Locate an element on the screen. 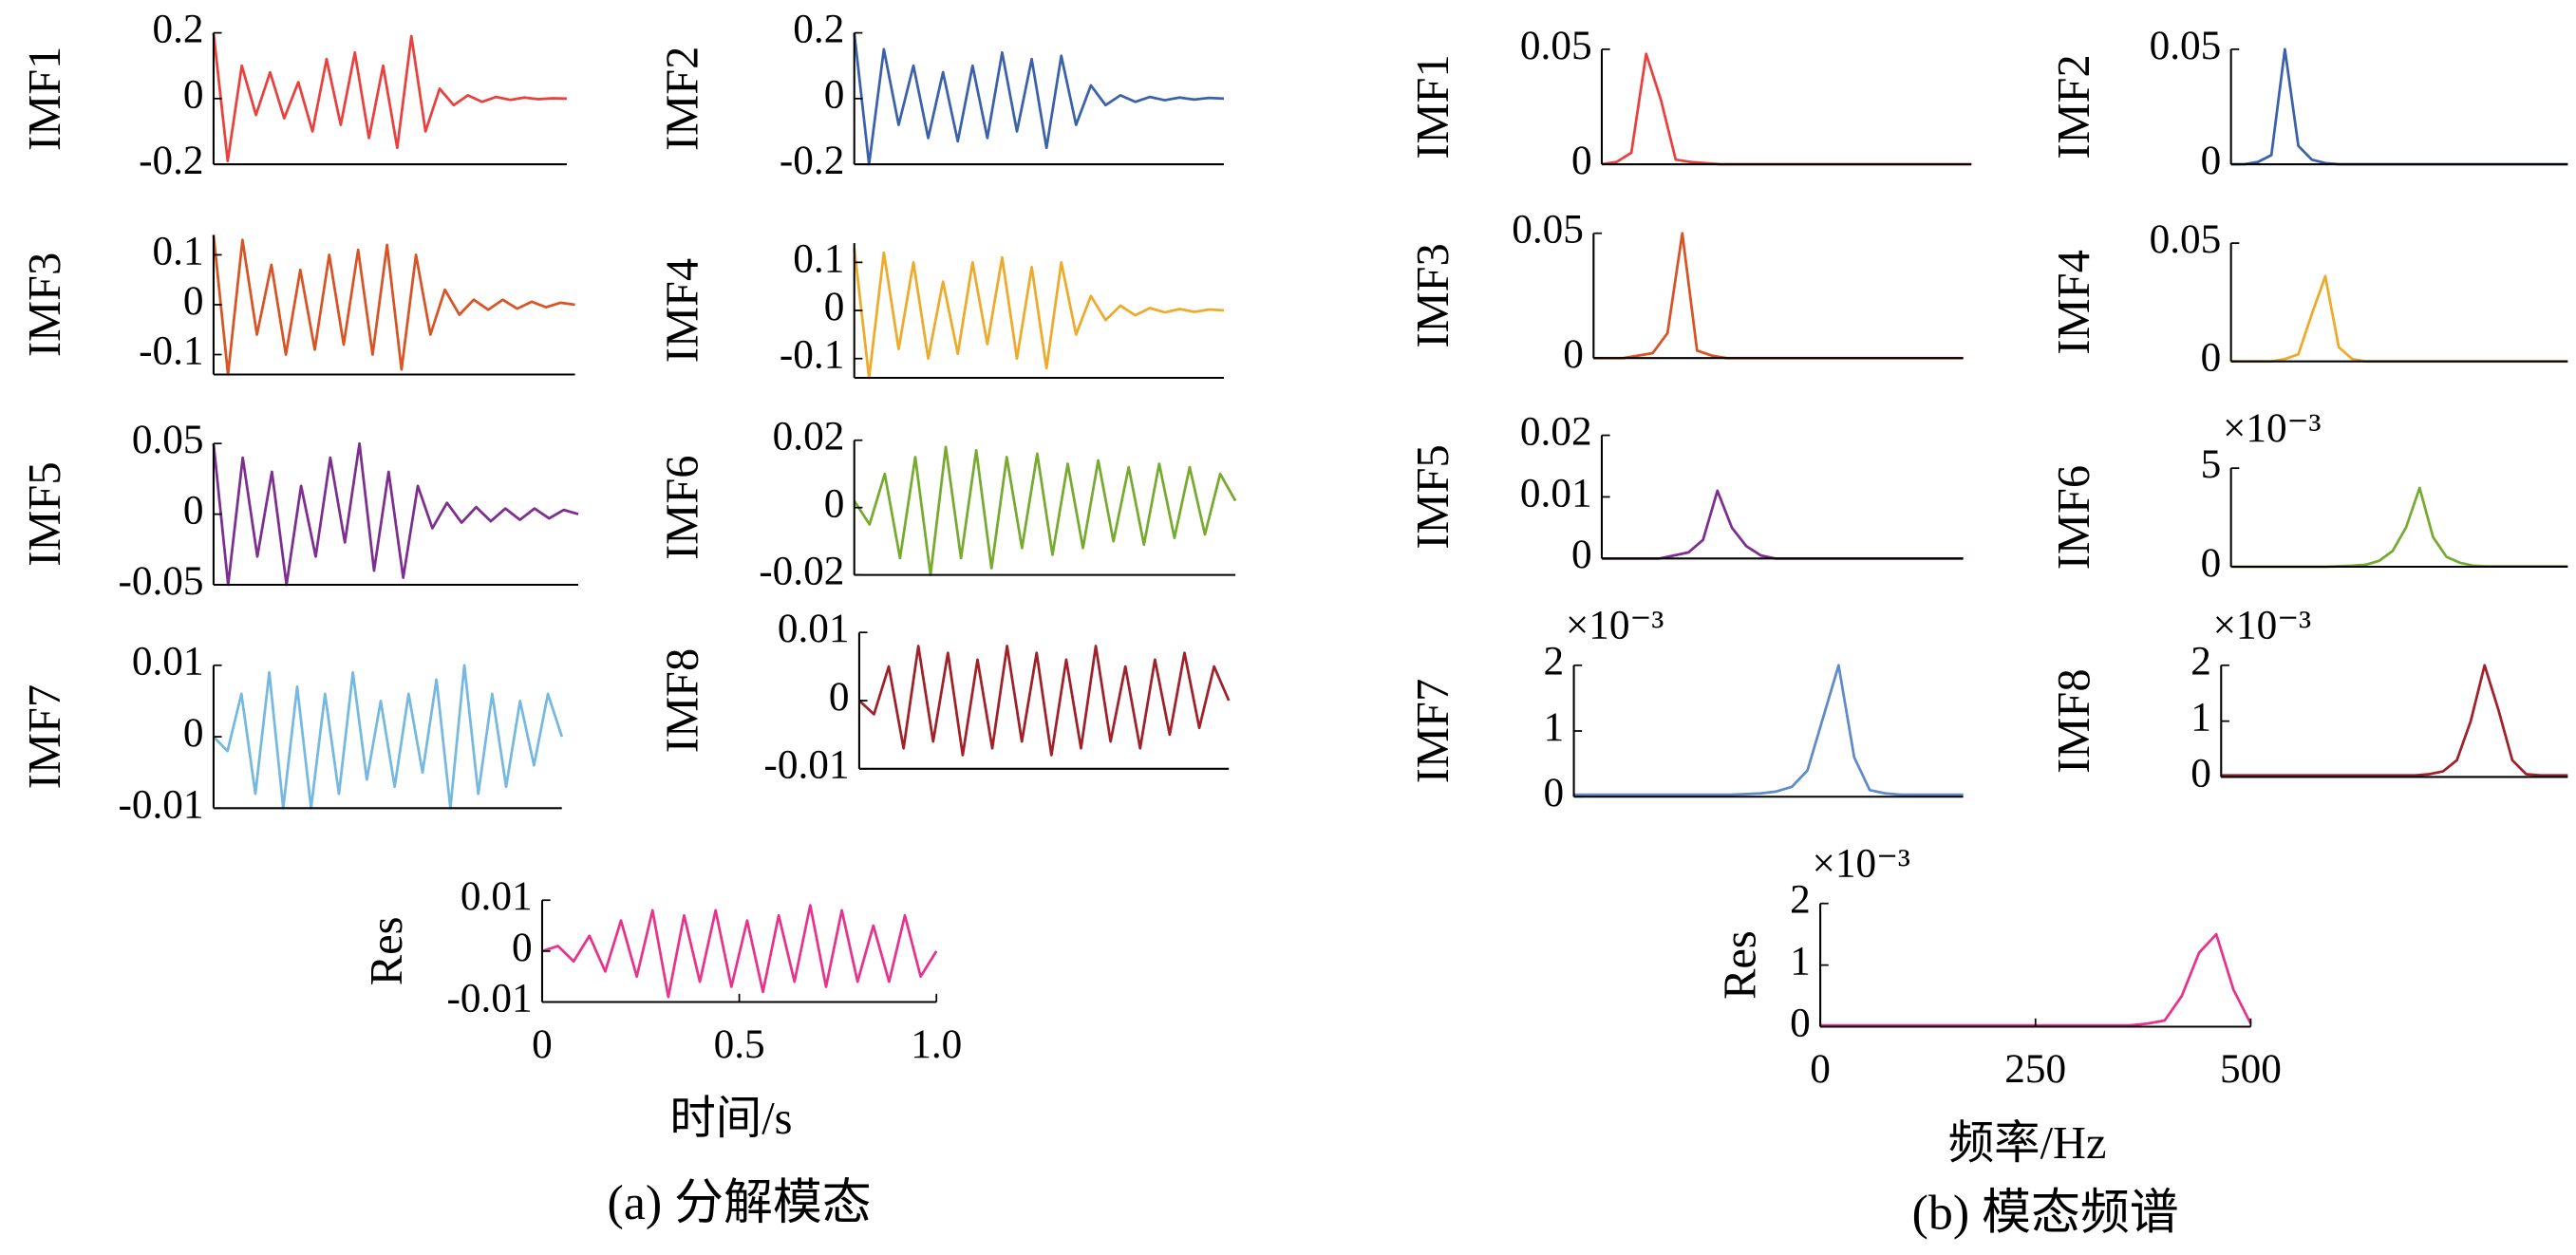  caption: (a) 分解模态 is located at coordinates (740, 1203).